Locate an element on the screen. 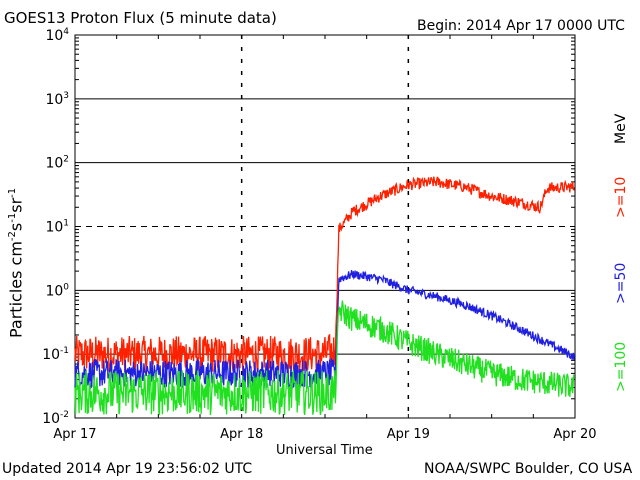 Image resolution: width=640 pixels, height=480 pixels. legend-unit-label: MeV is located at coordinates (621, 128).